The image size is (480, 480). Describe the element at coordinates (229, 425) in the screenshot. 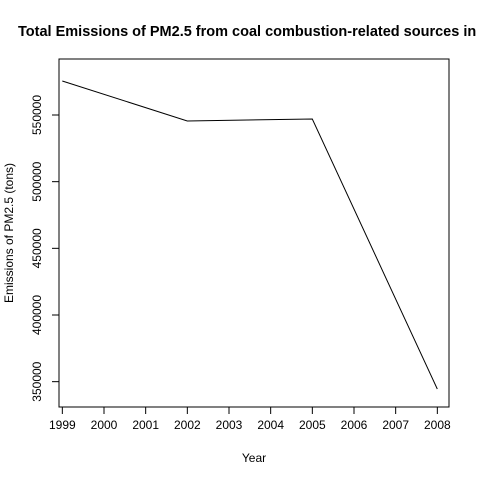

I see `x-tick-label: 2003` at that location.